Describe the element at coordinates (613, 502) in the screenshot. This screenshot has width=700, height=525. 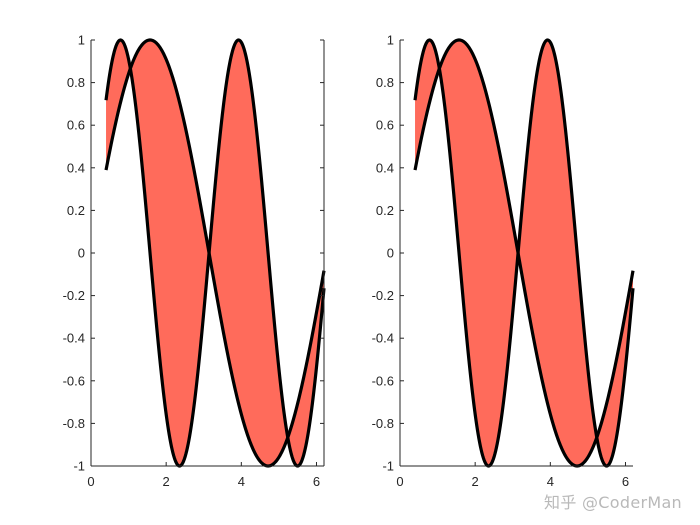
I see `watermark-text: 知乎 @CoderMan` at that location.